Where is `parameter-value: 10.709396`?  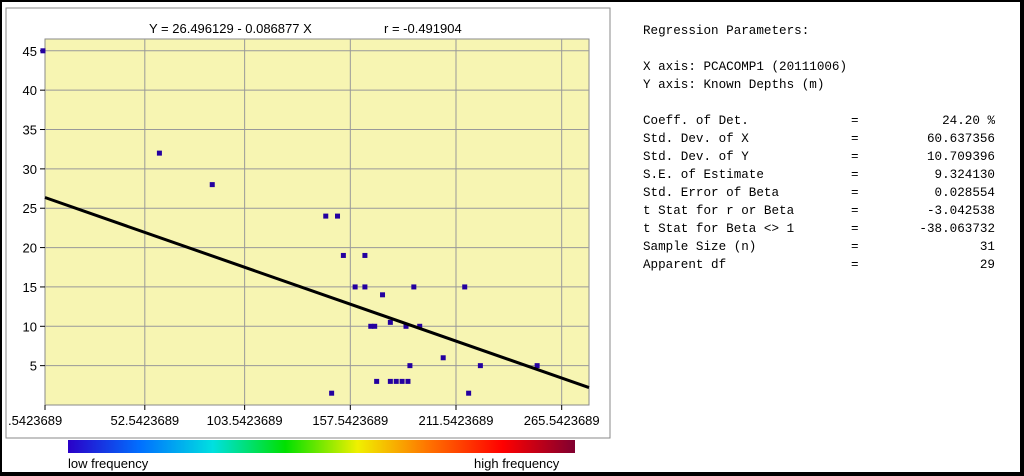
parameter-value: 10.709396 is located at coordinates (960, 157).